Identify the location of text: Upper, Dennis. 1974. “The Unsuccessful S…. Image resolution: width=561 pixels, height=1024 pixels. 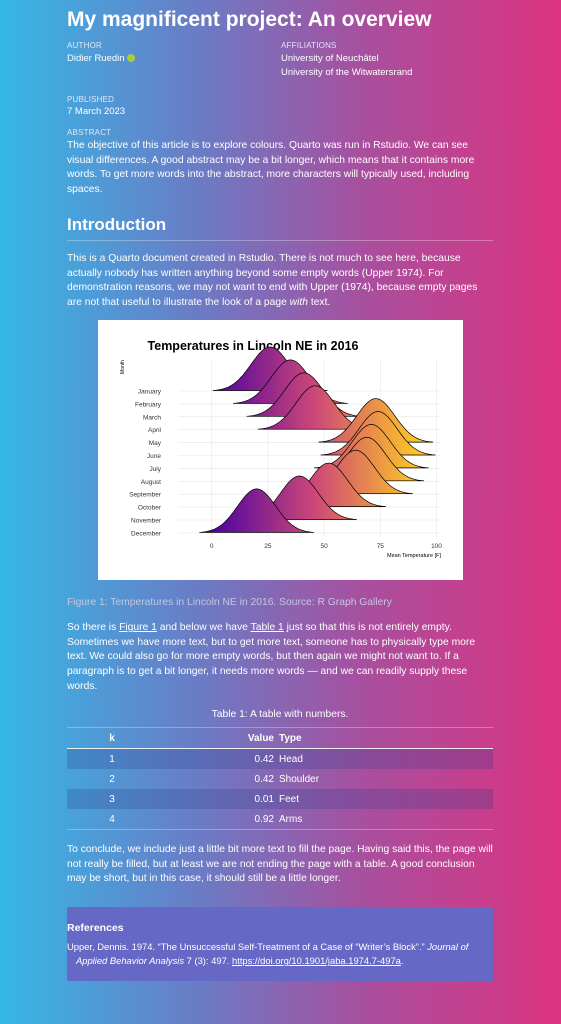
(247, 946).